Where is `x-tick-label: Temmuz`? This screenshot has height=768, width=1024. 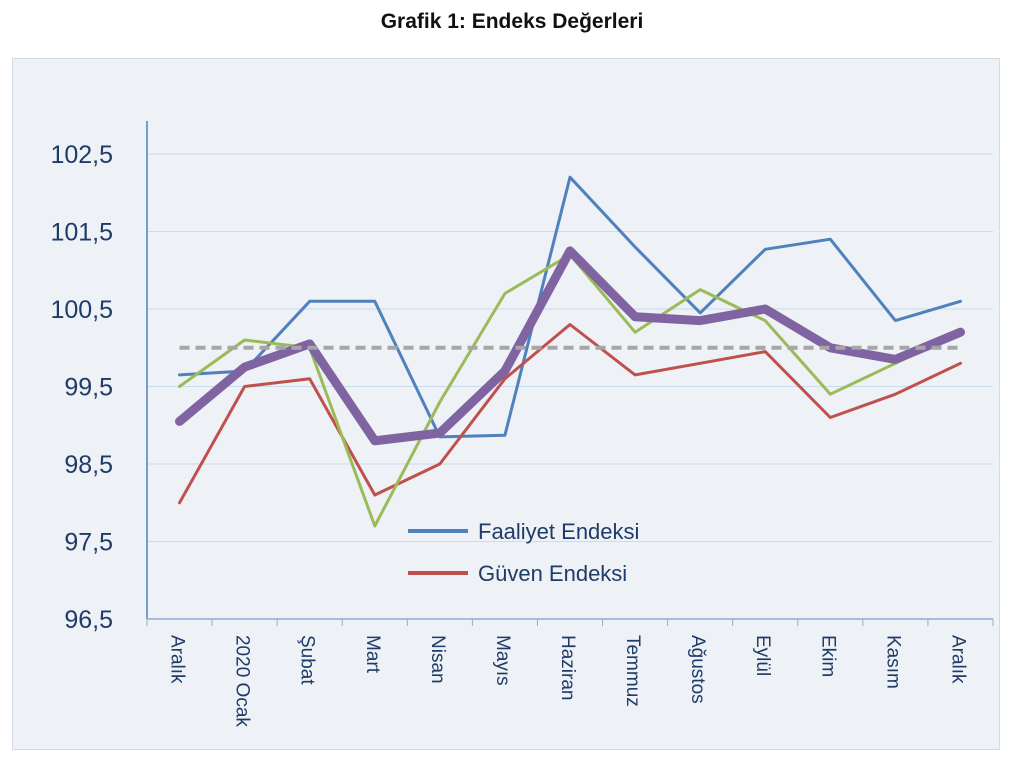
x-tick-label: Temmuz is located at coordinates (632, 671).